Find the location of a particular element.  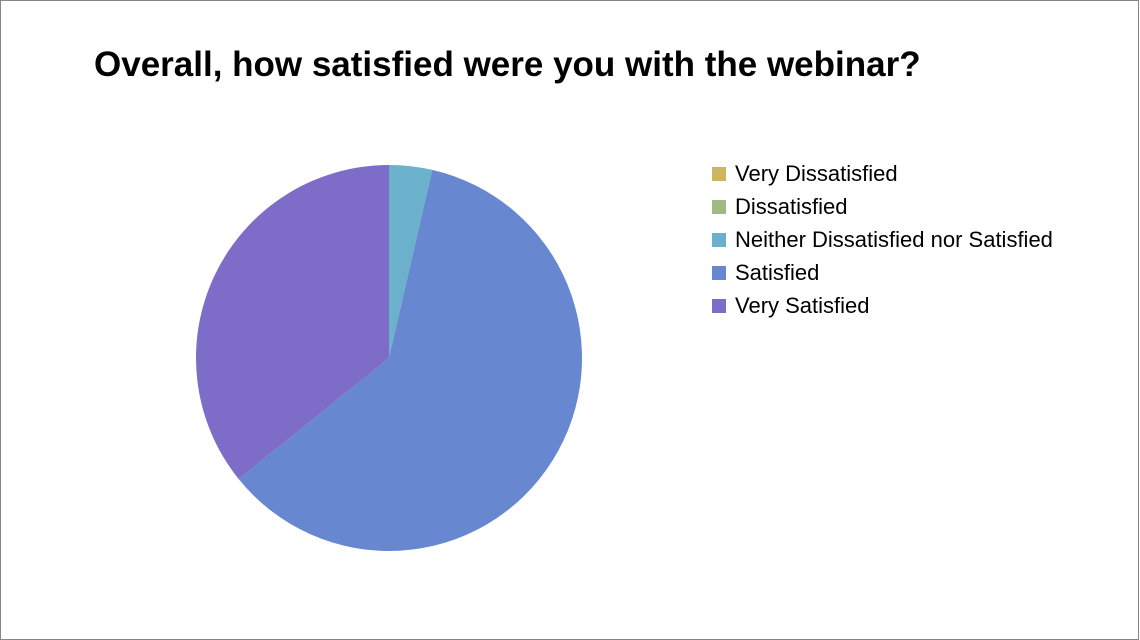

legend-item: Satisfied is located at coordinates (882, 272).